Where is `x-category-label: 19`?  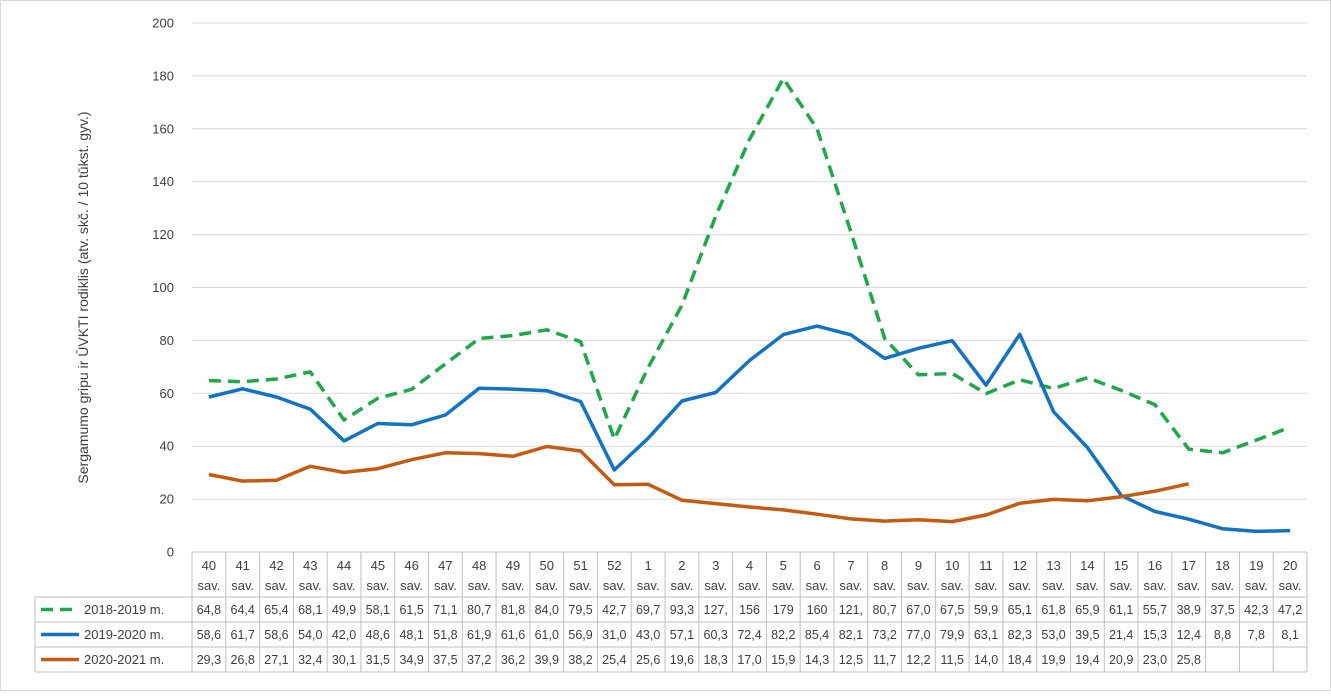 x-category-label: 19 is located at coordinates (1256, 565).